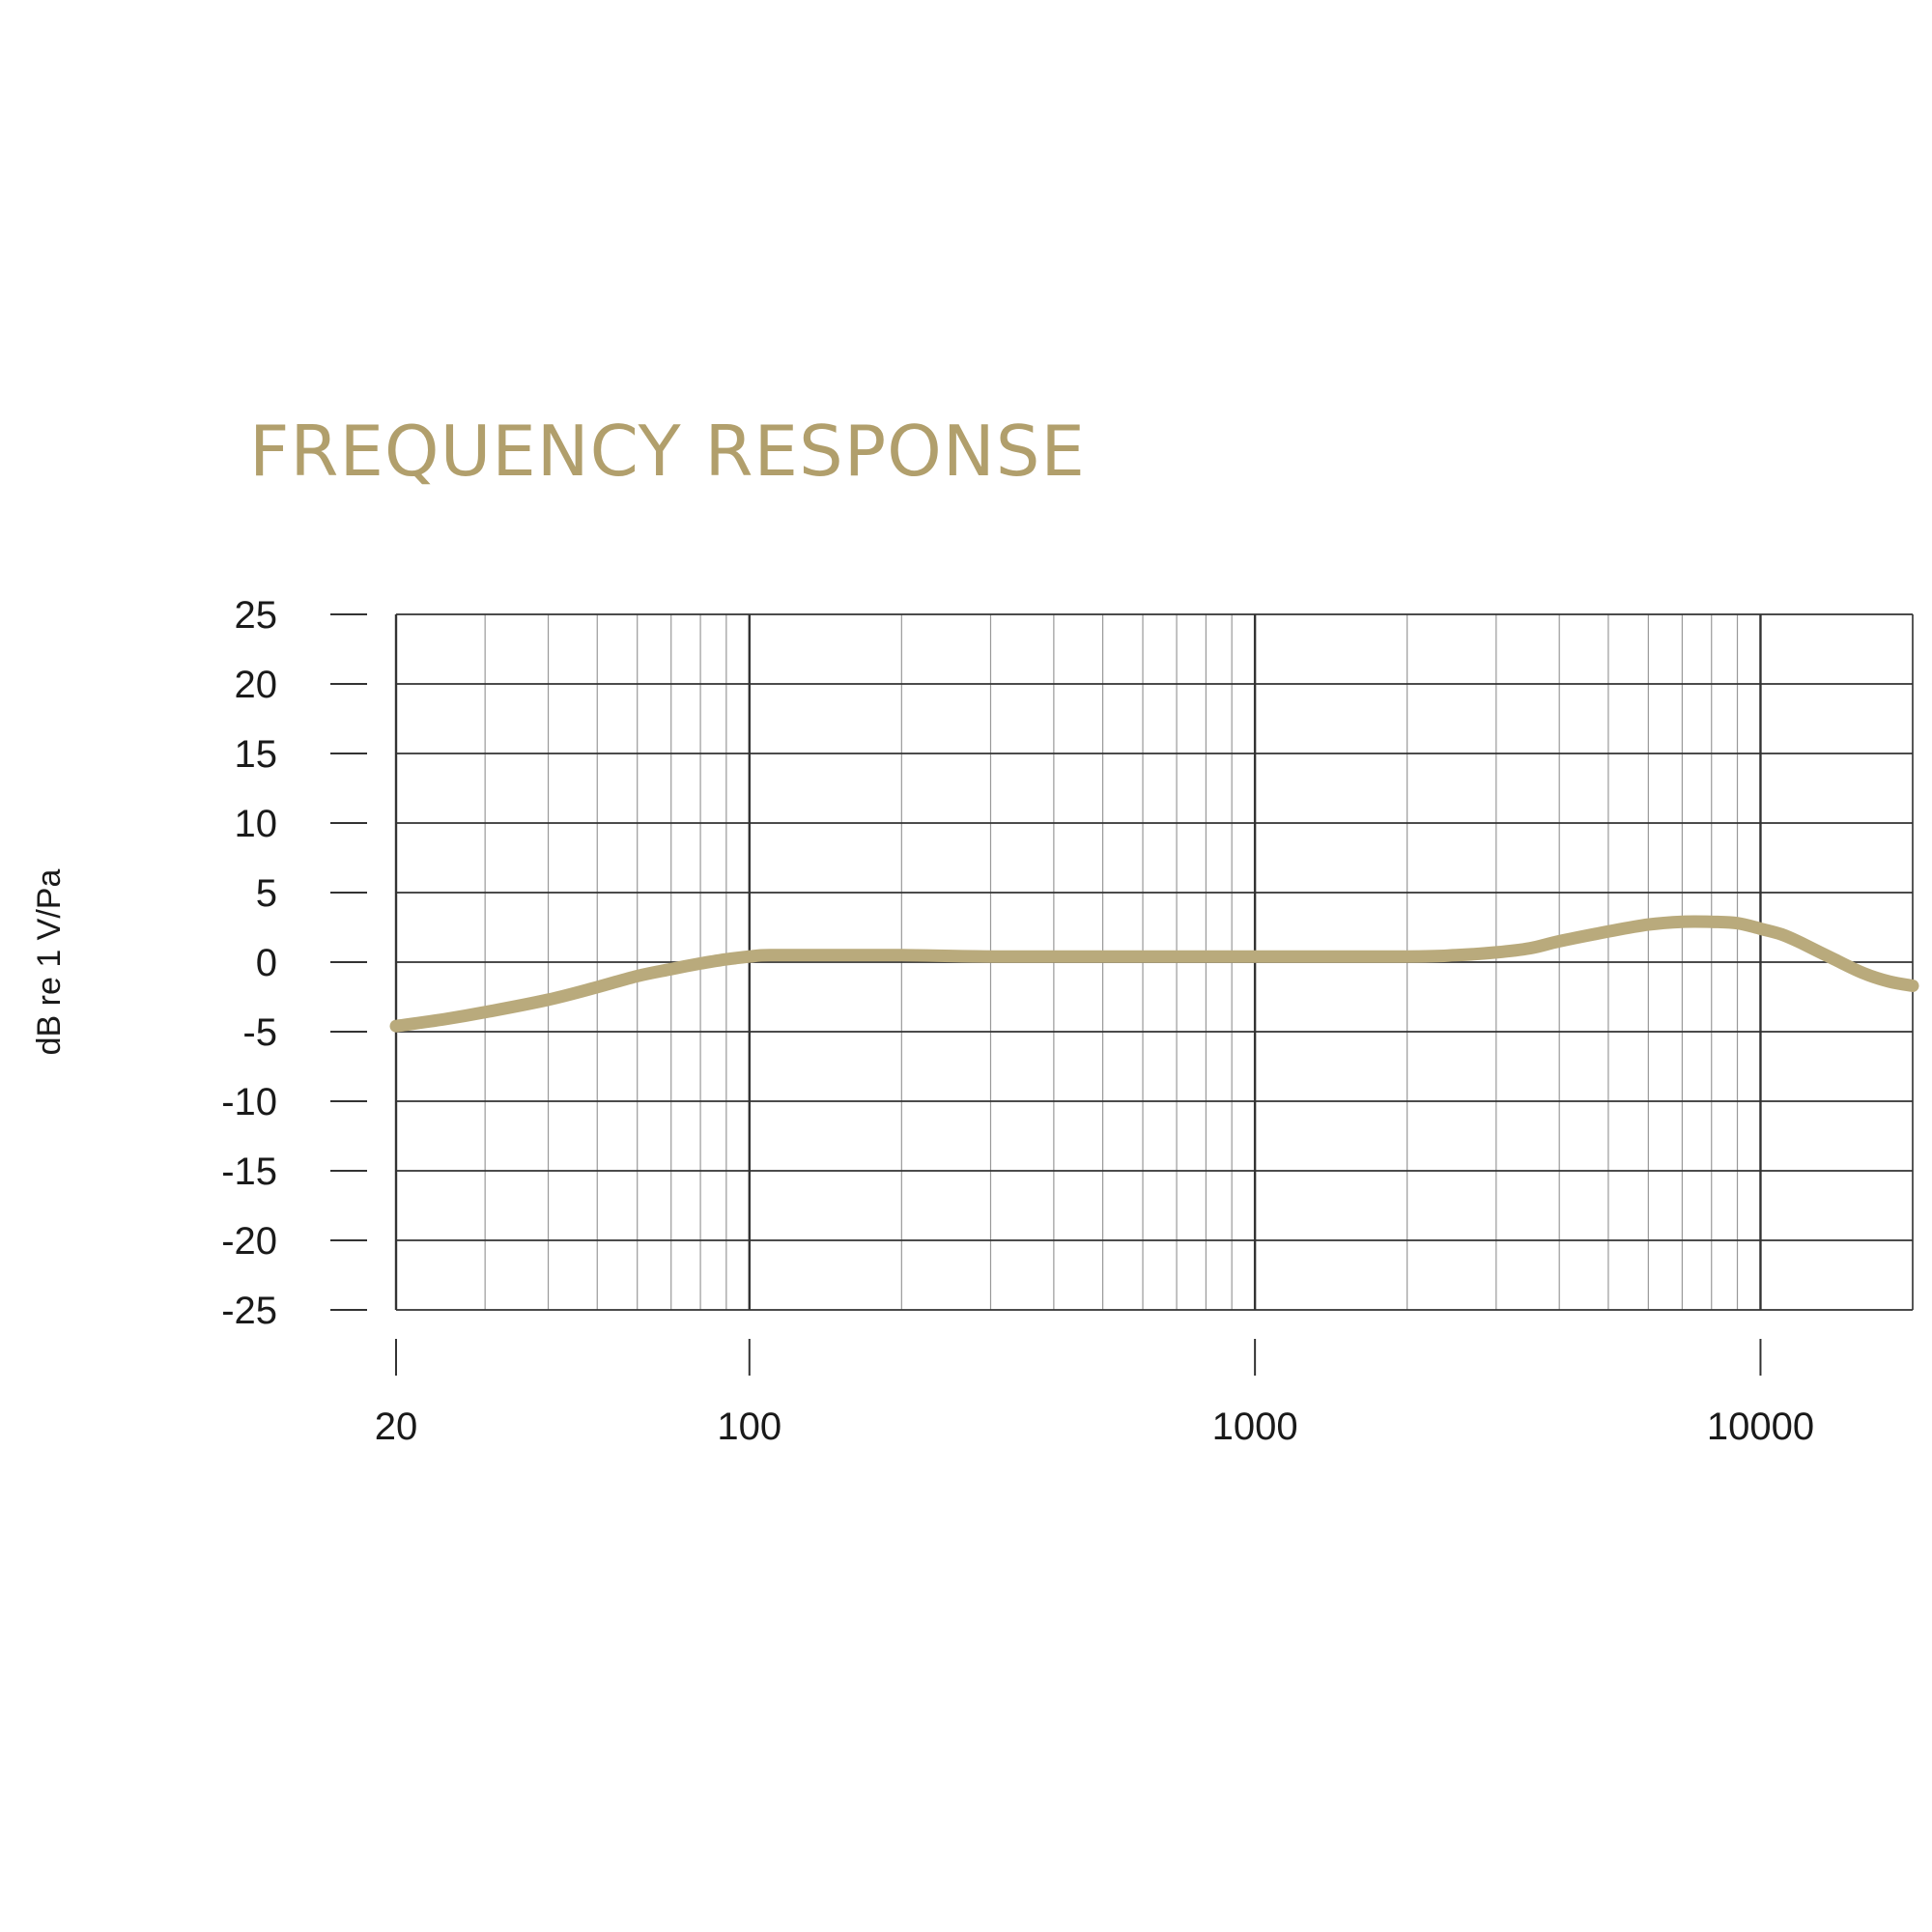 The image size is (1932, 1932). I want to click on y-tick-label: 0, so click(266, 963).